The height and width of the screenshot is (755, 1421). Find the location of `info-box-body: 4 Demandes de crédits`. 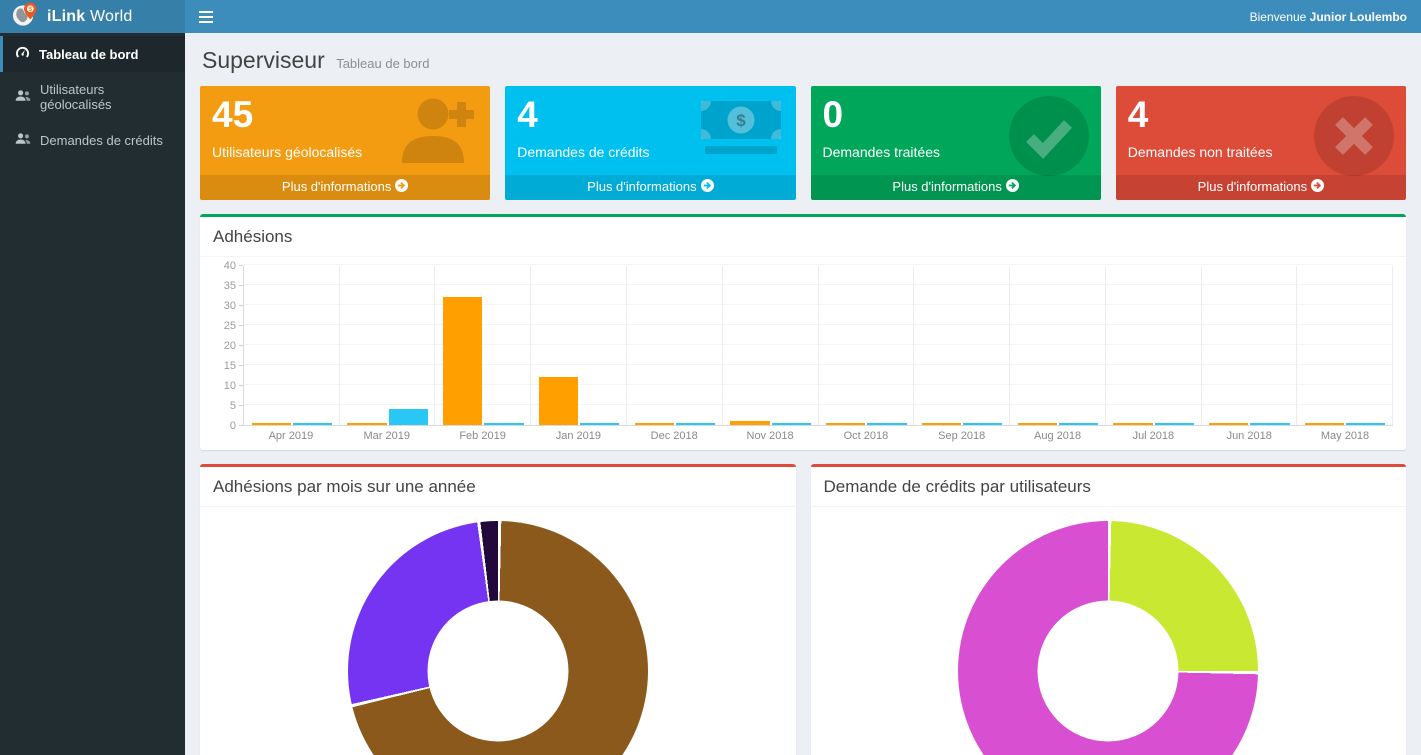

info-box-body: 4 Demandes de crédits is located at coordinates (650, 130).